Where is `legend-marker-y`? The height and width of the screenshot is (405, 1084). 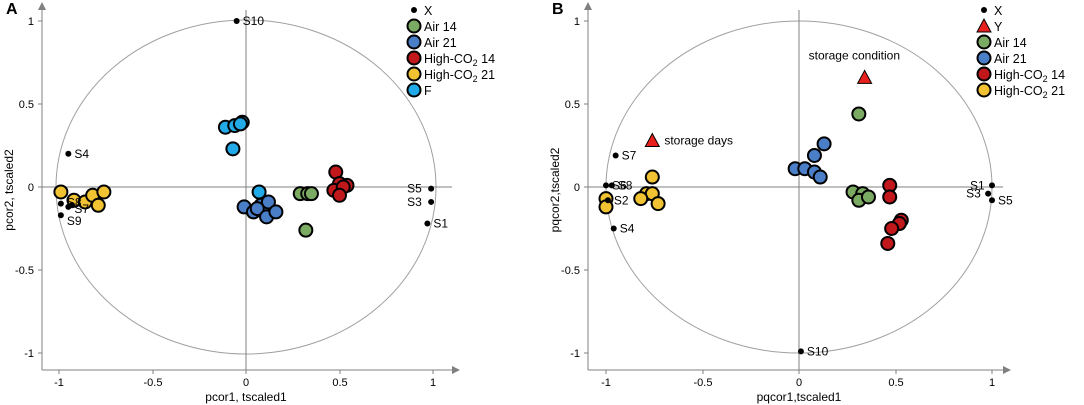 legend-marker-y is located at coordinates (984, 25).